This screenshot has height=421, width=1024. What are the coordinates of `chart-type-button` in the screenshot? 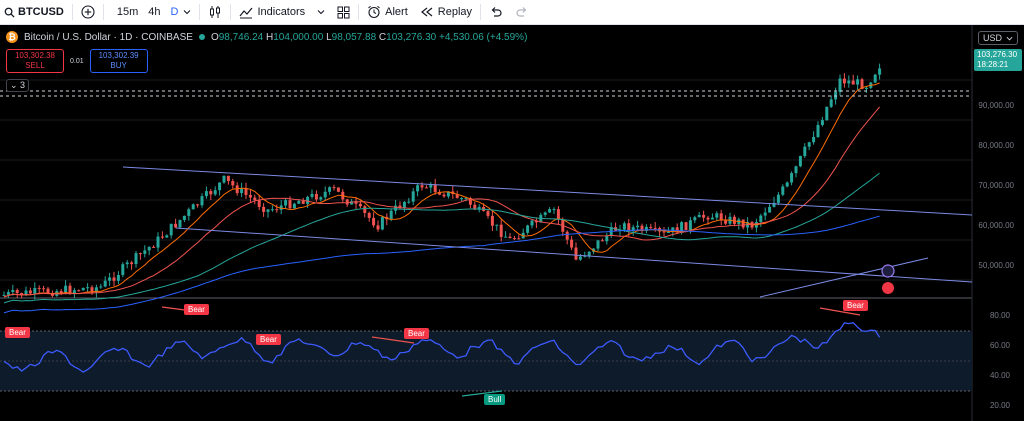 It's located at (215, 12).